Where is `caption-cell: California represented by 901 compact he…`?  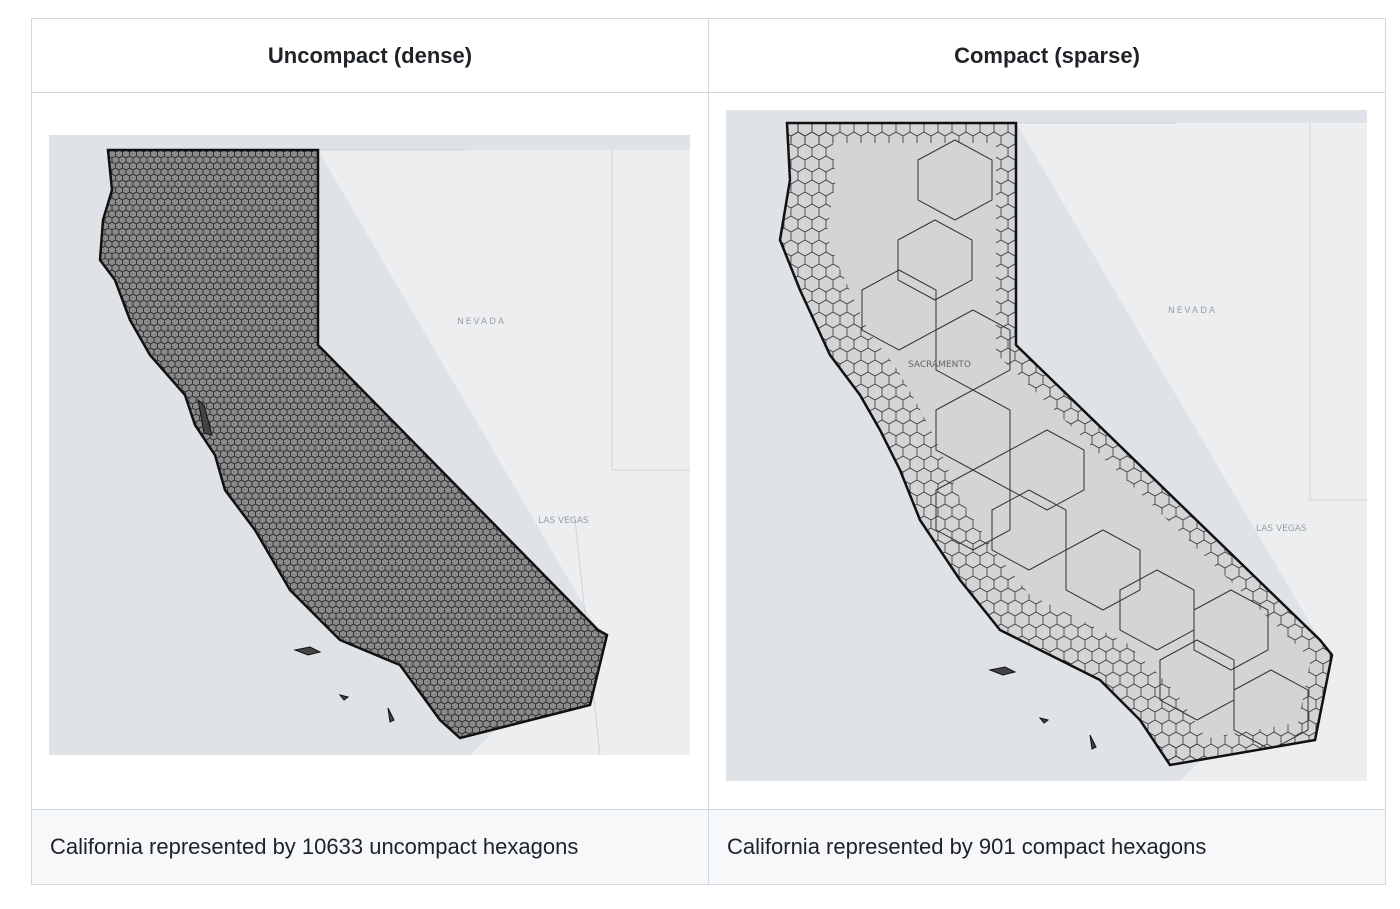 caption-cell: California represented by 901 compact he… is located at coordinates (1047, 847).